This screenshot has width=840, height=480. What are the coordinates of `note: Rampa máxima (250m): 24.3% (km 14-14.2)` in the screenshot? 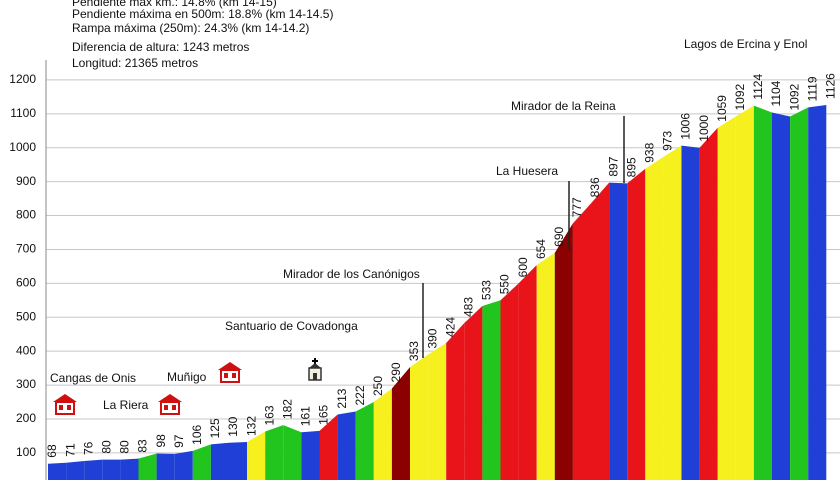 It's located at (190, 28).